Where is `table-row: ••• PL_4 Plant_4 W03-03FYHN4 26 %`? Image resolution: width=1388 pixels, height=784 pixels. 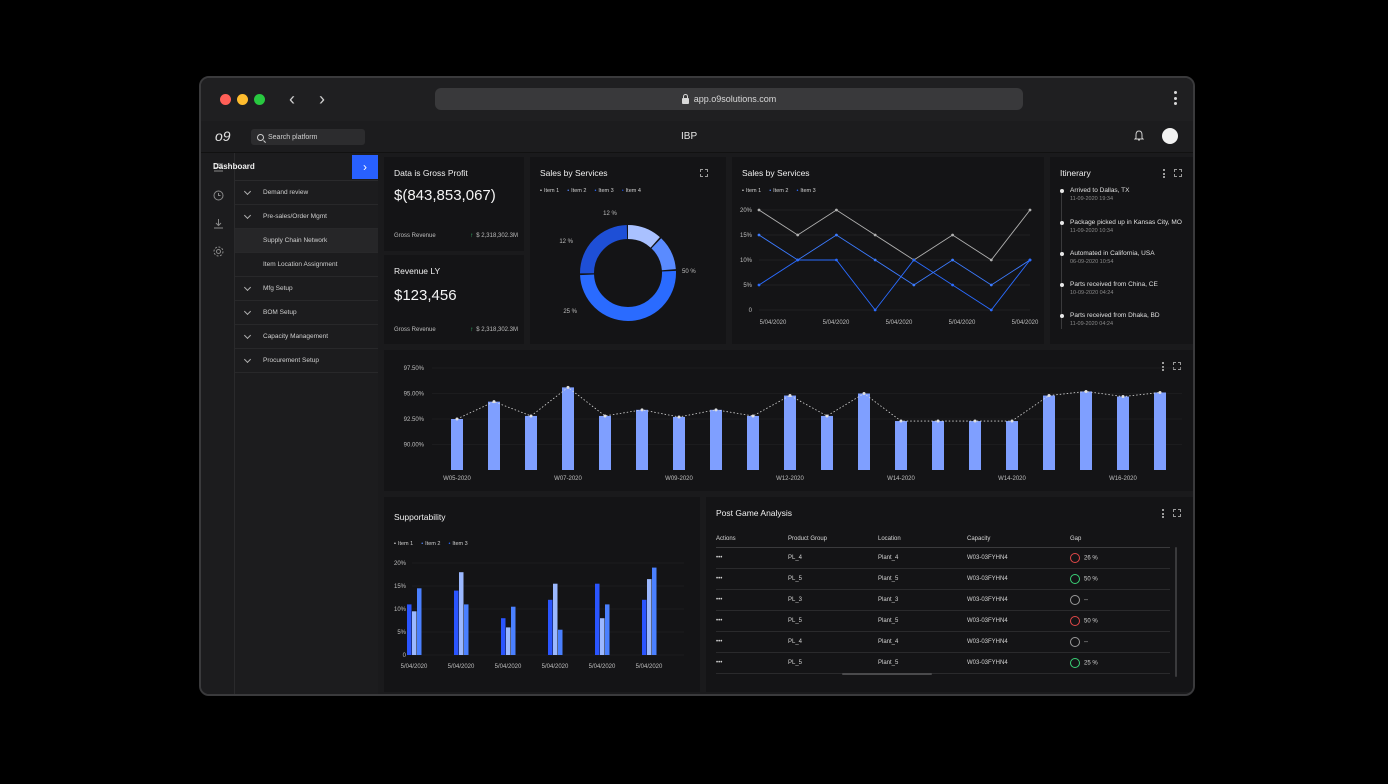 table-row: ••• PL_4 Plant_4 W03-03FYHN4 26 % is located at coordinates (943, 558).